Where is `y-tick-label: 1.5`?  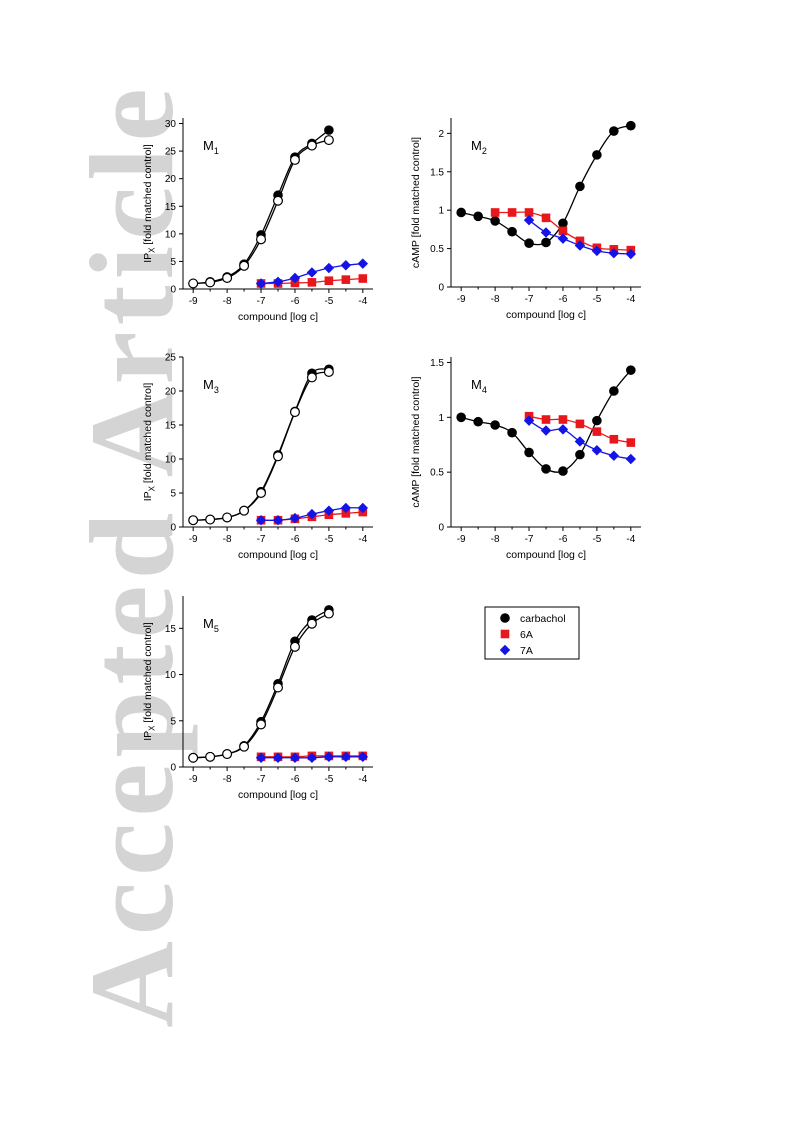 y-tick-label: 1.5 is located at coordinates (437, 363).